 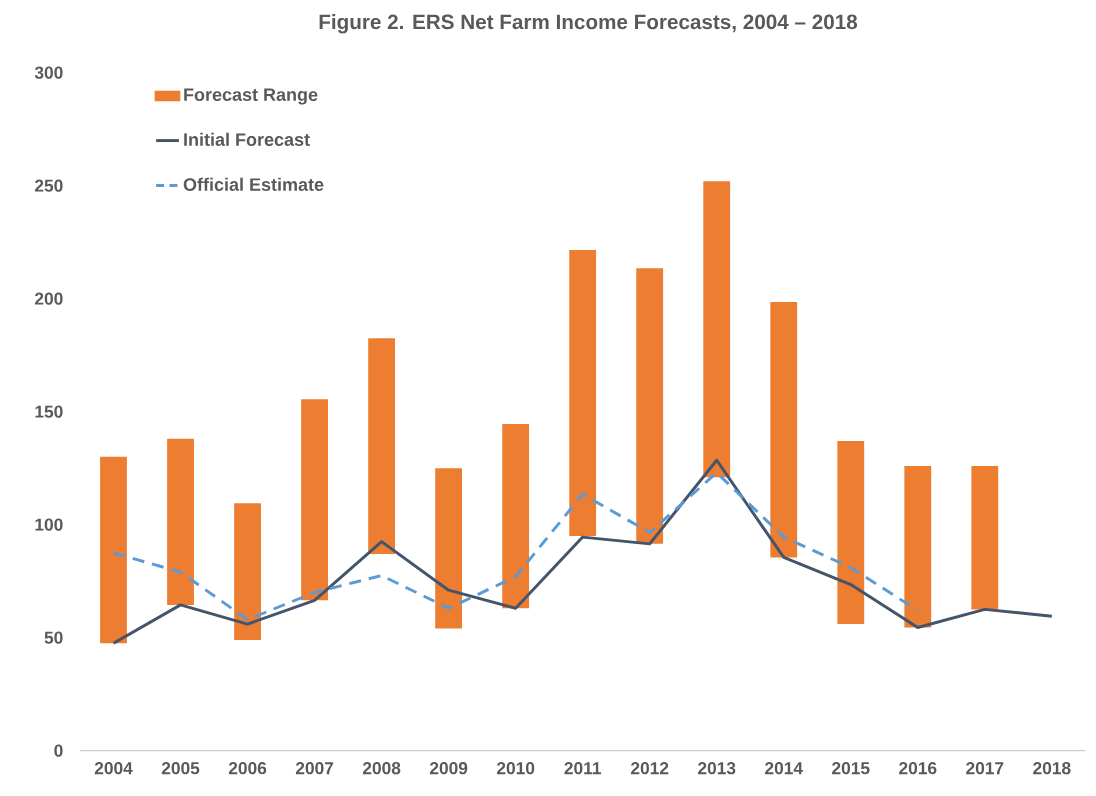 What do you see at coordinates (180, 768) in the screenshot?
I see `x-tick-label: 2005` at bounding box center [180, 768].